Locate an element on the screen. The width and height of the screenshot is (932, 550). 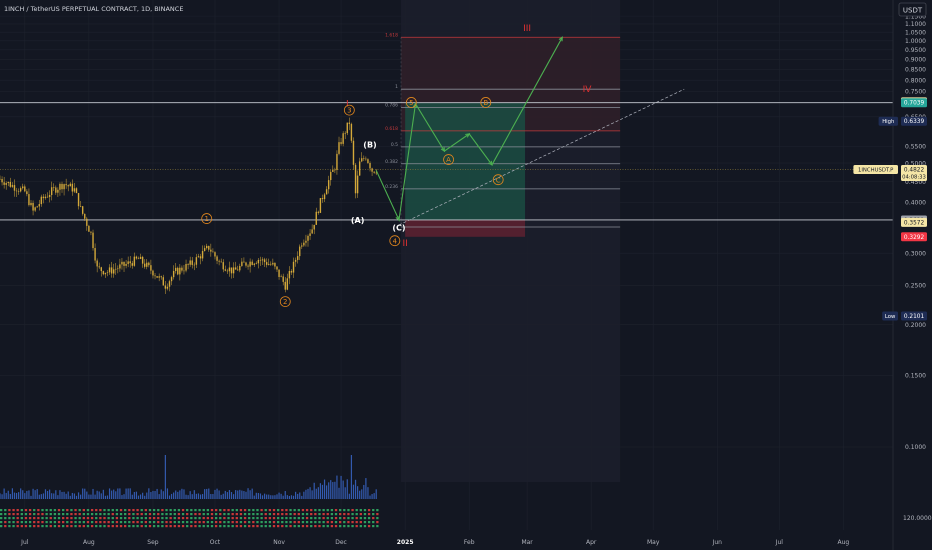
long-stop-zone is located at coordinates (465, 228).